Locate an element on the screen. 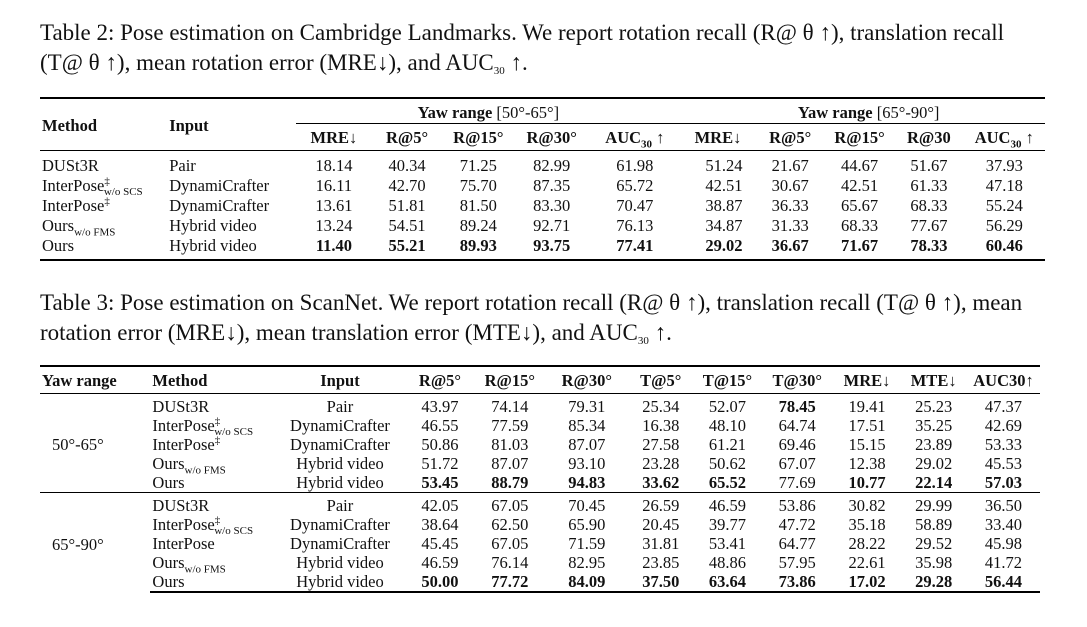  t2-col-r30: R@30° is located at coordinates (552, 137).